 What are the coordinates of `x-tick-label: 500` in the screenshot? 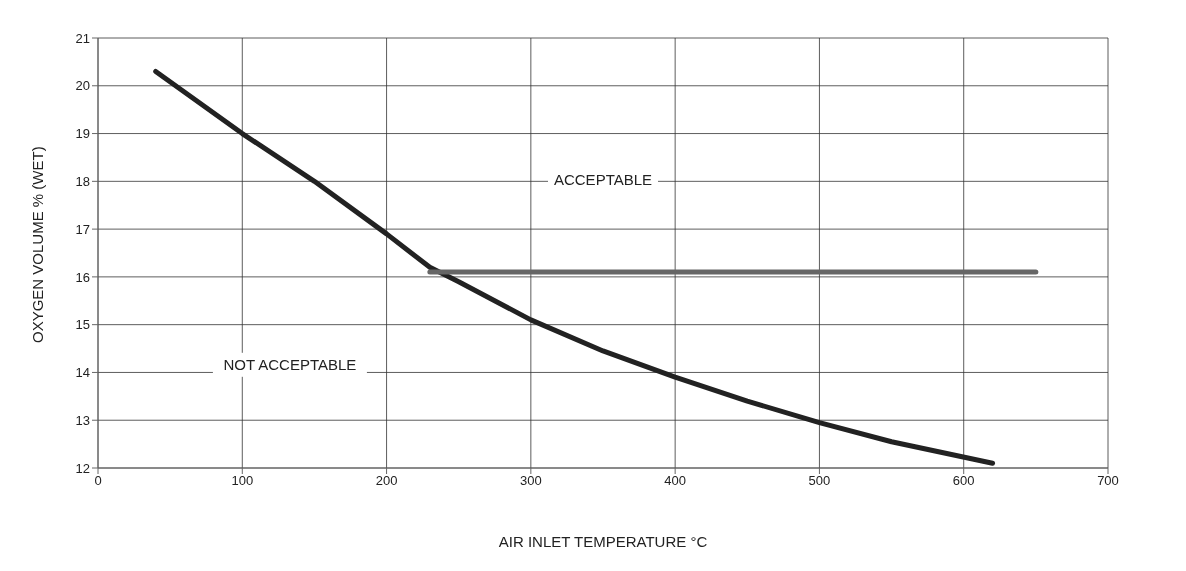 It's located at (819, 481).